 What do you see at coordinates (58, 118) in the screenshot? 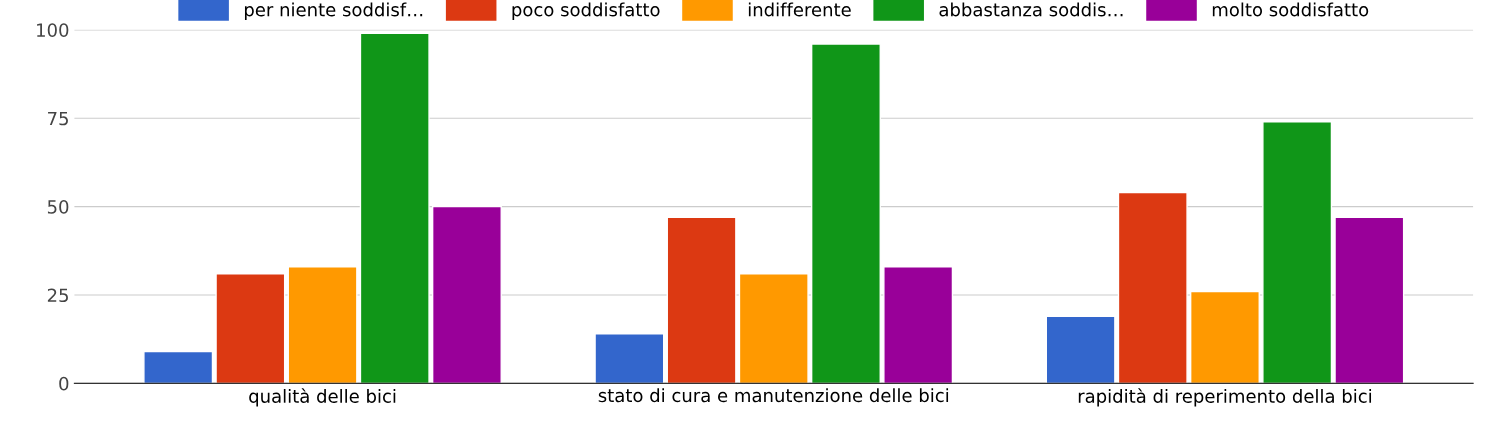
I see `y-tick-label: 75` at bounding box center [58, 118].